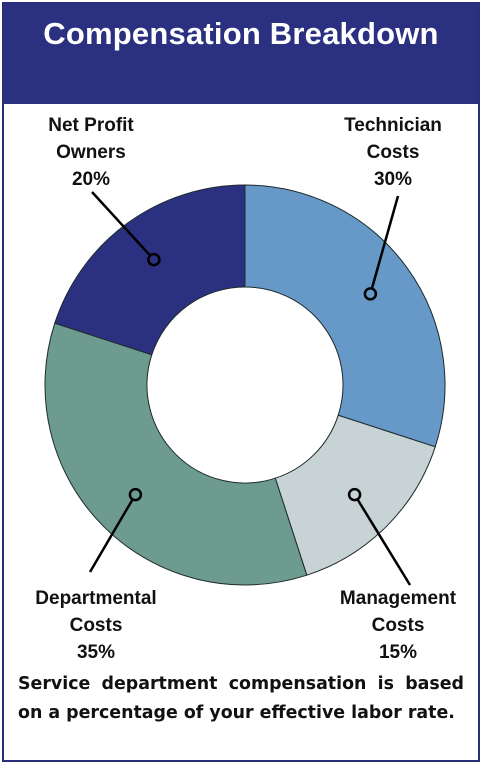 Image resolution: width=486 pixels, height=768 pixels. Describe the element at coordinates (384, 245) in the screenshot. I see `leader-line-technician` at that location.